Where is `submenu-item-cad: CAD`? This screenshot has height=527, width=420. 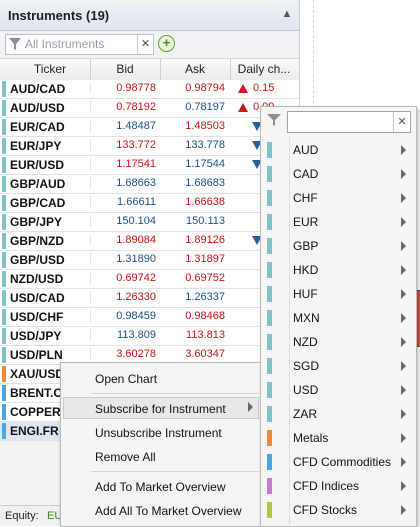 submenu-item-cad: CAD is located at coordinates (338, 174).